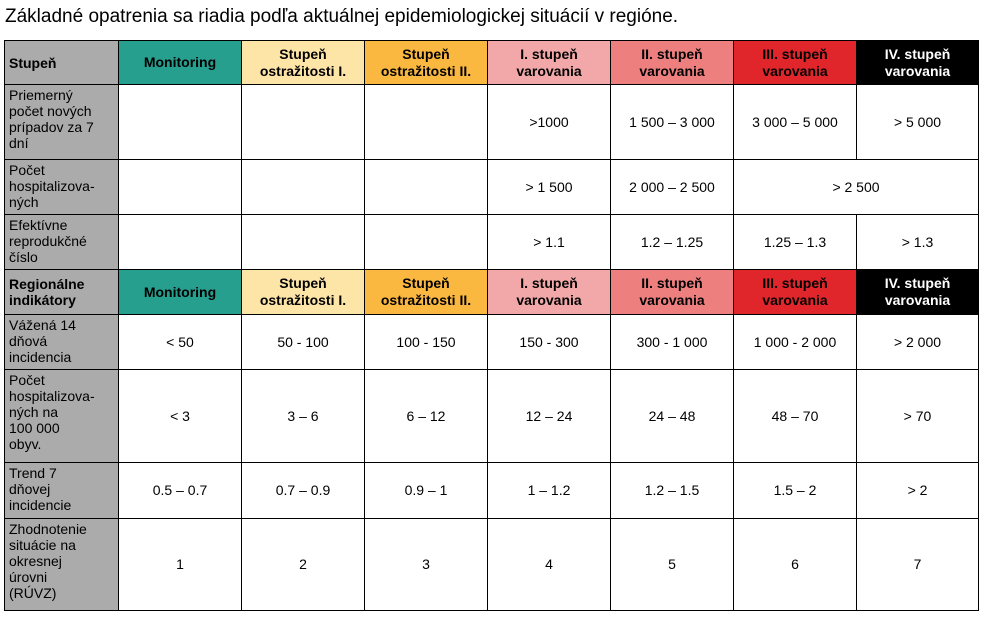 The height and width of the screenshot is (620, 983). Describe the element at coordinates (549, 342) in the screenshot. I see `table-cell: 150 - 300` at that location.